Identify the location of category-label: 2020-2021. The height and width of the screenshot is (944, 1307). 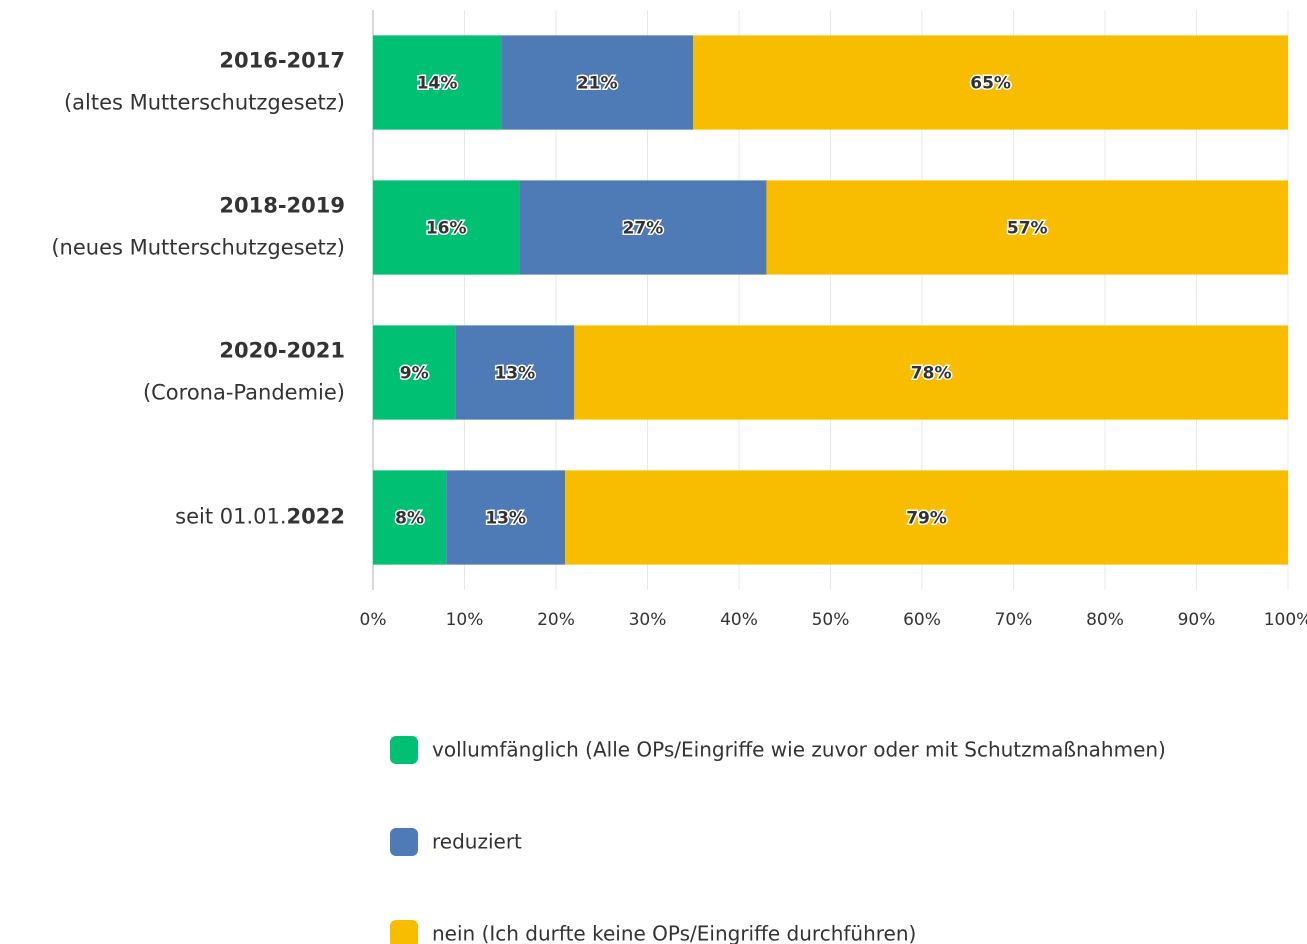
(282, 351).